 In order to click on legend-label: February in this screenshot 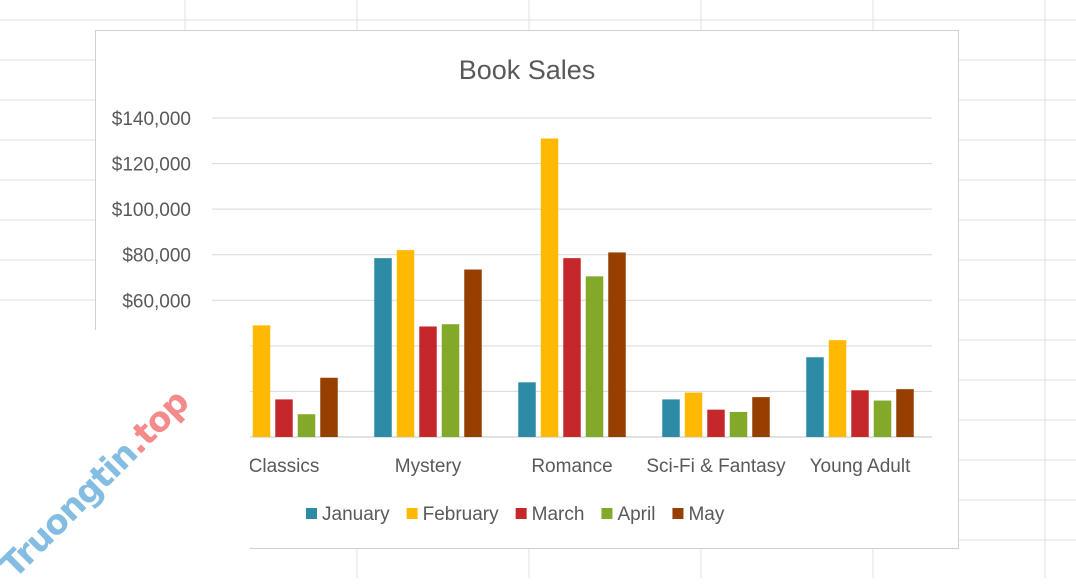, I will do `click(461, 514)`.